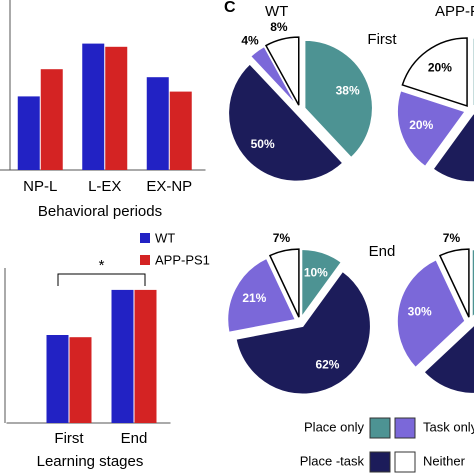  What do you see at coordinates (101, 279) in the screenshot?
I see `significance-bracket` at bounding box center [101, 279].